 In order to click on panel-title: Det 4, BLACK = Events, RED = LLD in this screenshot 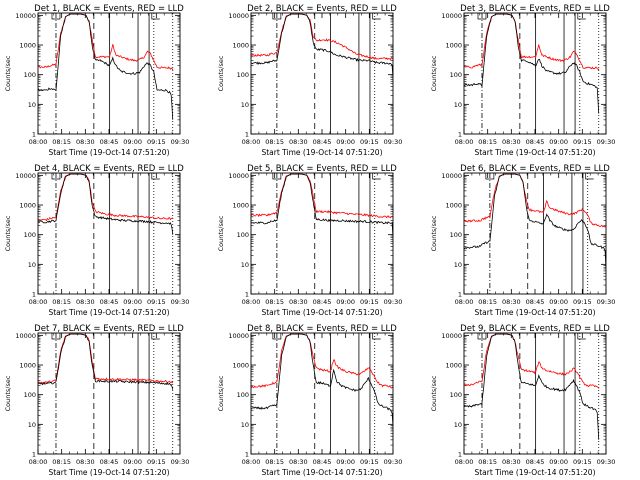, I will do `click(109, 169)`.